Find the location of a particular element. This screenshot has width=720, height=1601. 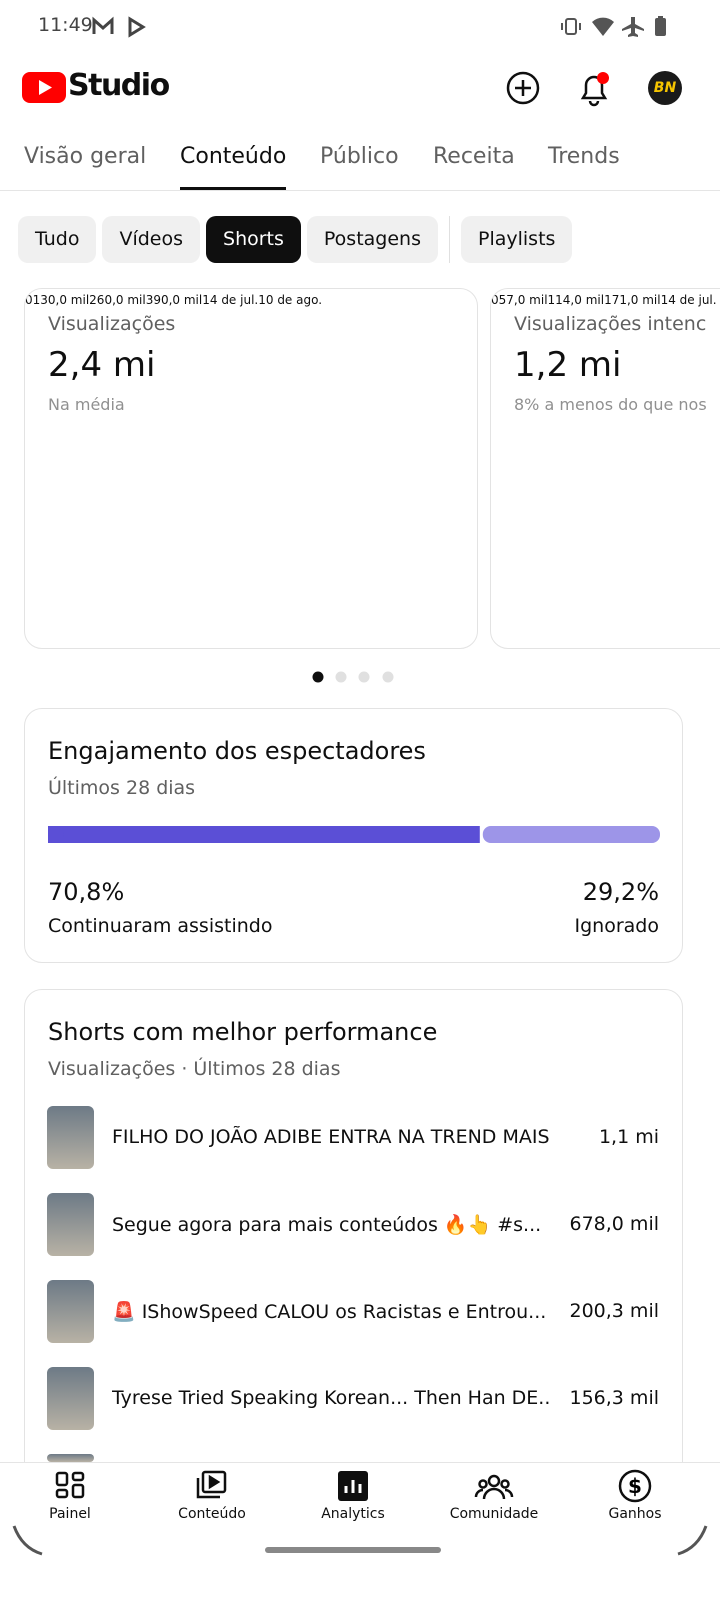

top-shorts-title: Shorts com melhor performance is located at coordinates (243, 1032).